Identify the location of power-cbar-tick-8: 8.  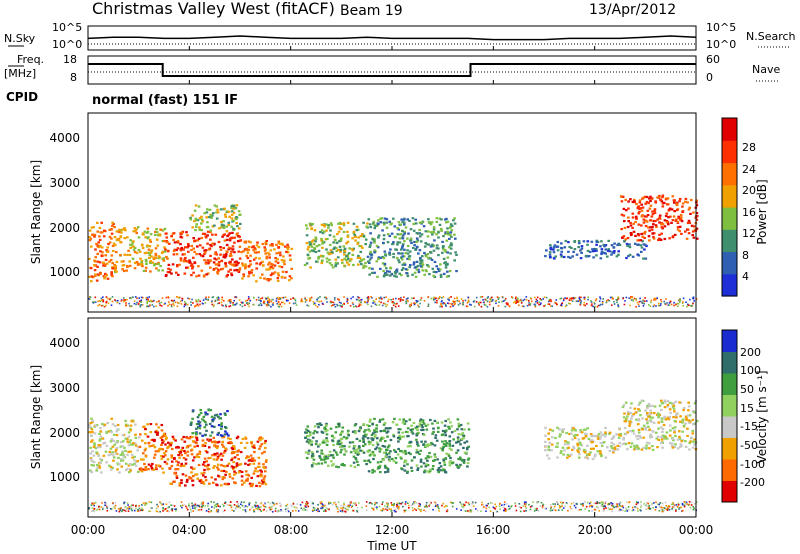
(745, 255).